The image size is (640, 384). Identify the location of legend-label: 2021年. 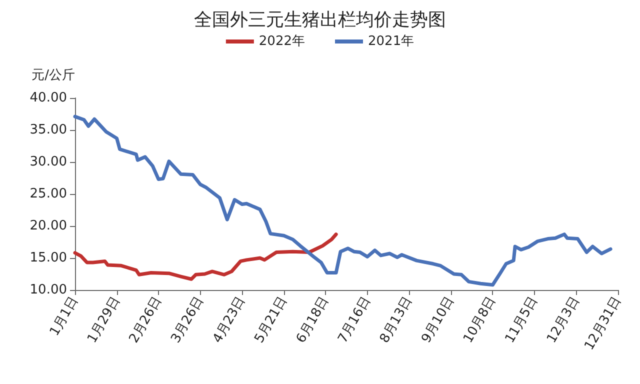
(391, 41).